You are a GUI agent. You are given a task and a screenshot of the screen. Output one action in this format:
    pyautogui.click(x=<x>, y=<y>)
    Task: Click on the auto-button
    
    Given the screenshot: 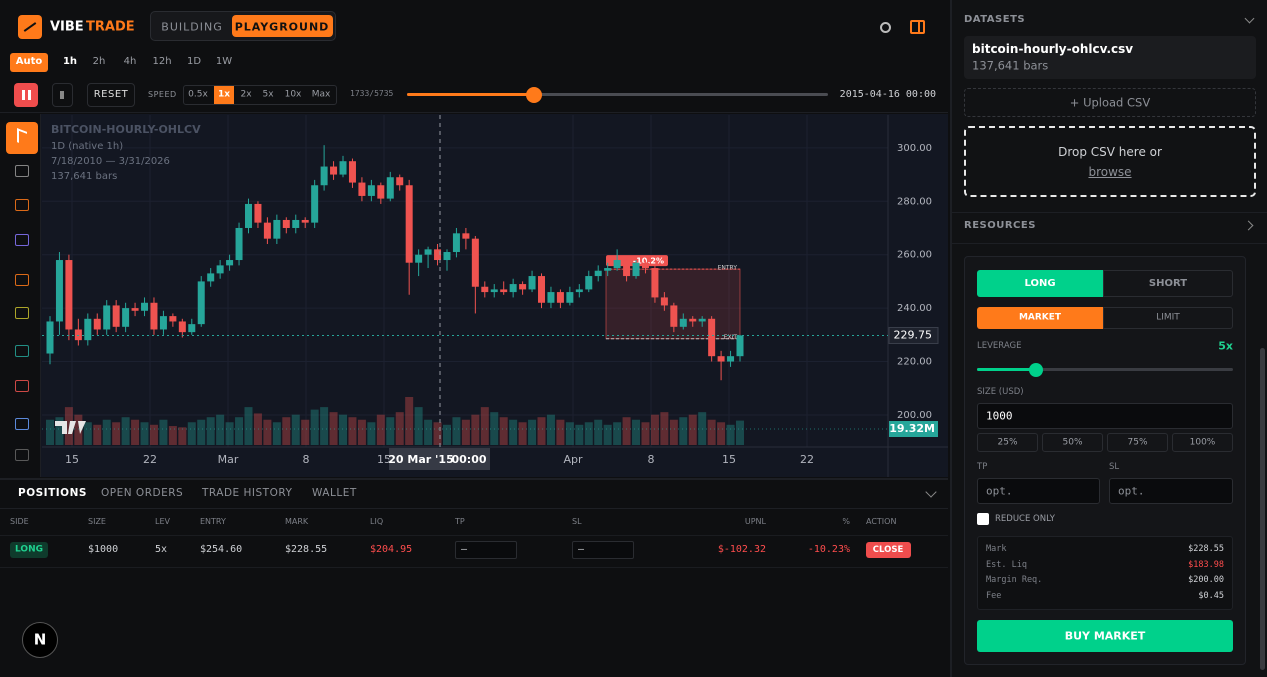 What is the action you would take?
    pyautogui.click(x=29, y=62)
    